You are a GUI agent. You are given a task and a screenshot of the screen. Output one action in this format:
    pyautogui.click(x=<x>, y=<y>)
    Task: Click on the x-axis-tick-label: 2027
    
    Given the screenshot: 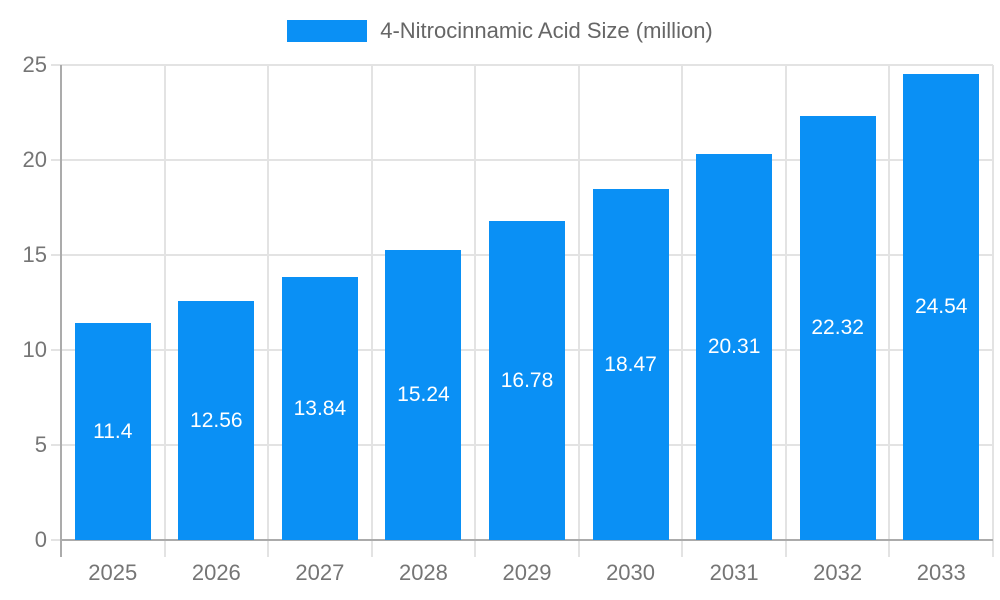 What is the action you would take?
    pyautogui.click(x=320, y=572)
    